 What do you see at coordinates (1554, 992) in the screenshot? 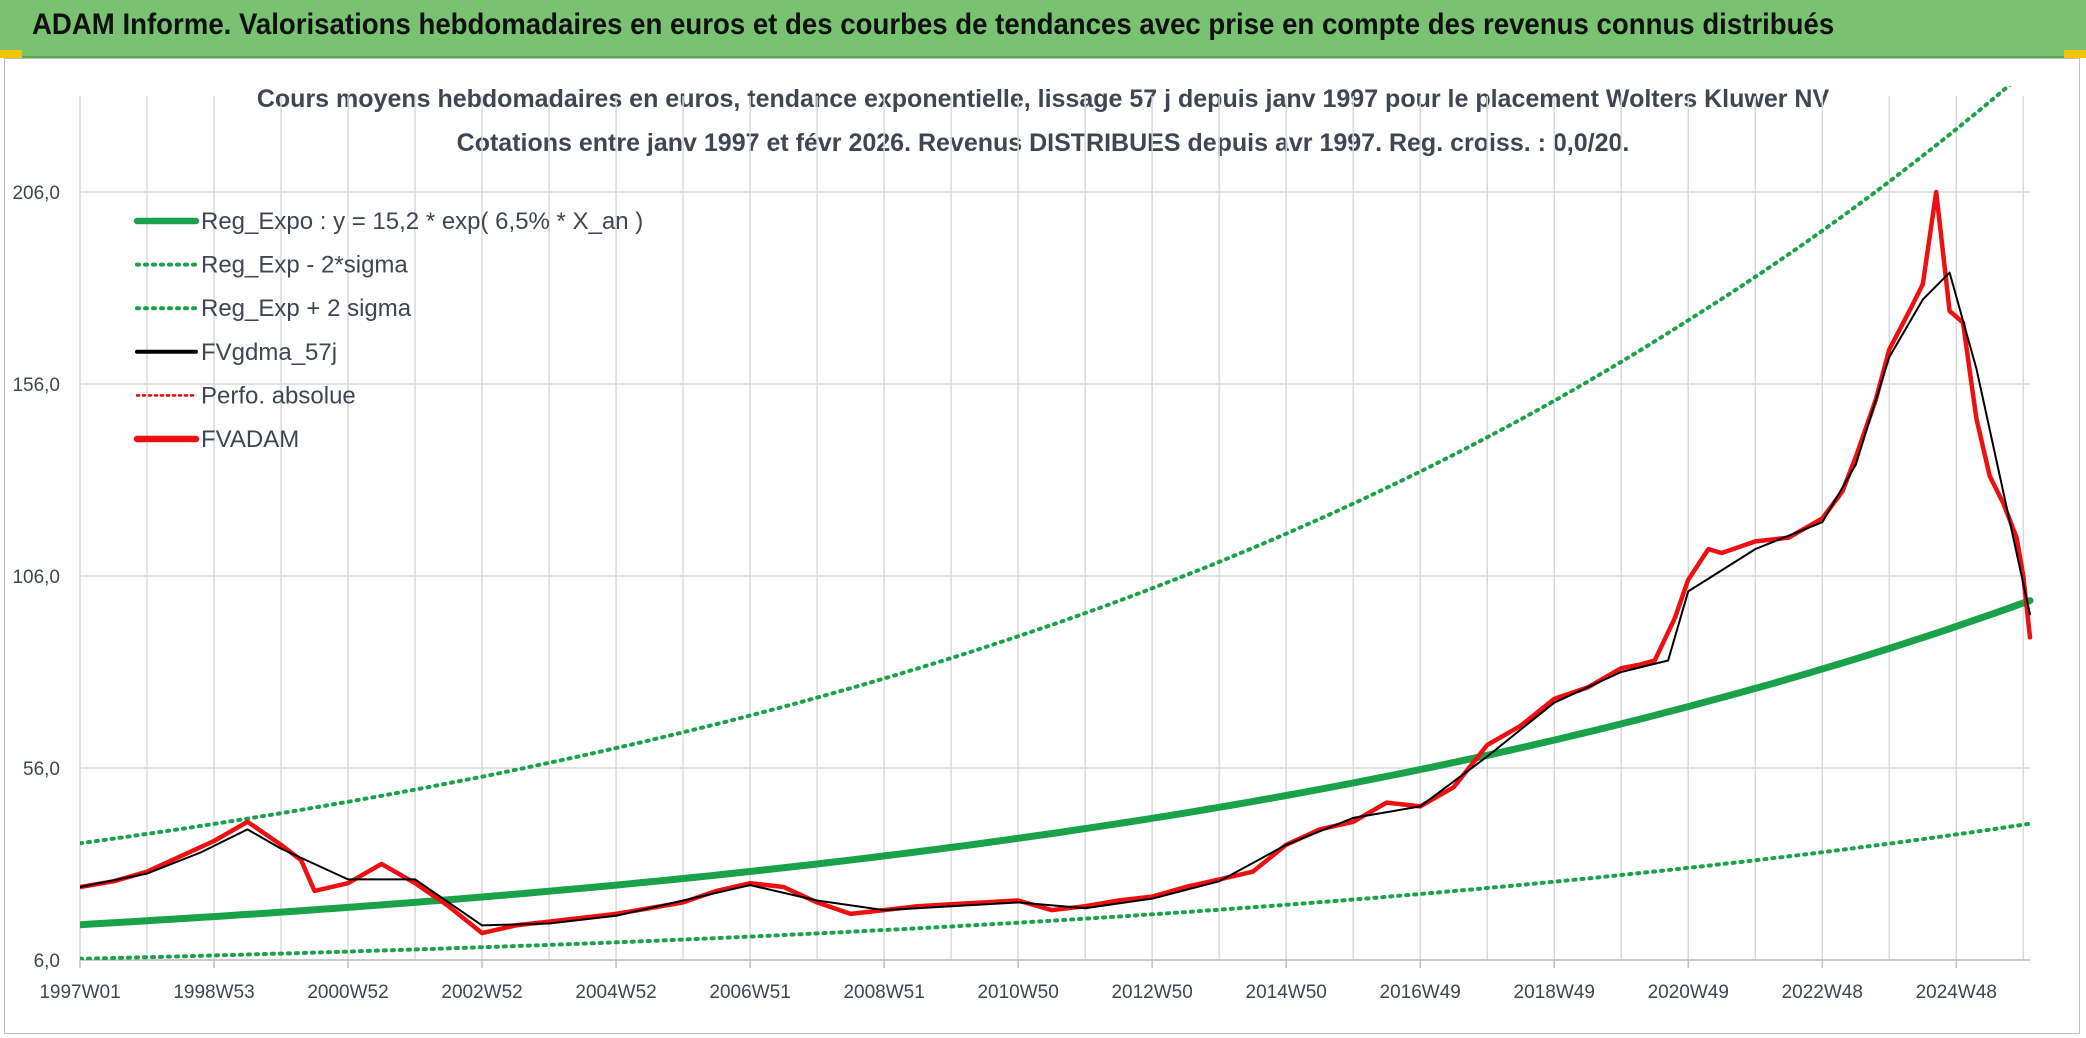
I see `x-tick-label: 2018W49` at bounding box center [1554, 992].